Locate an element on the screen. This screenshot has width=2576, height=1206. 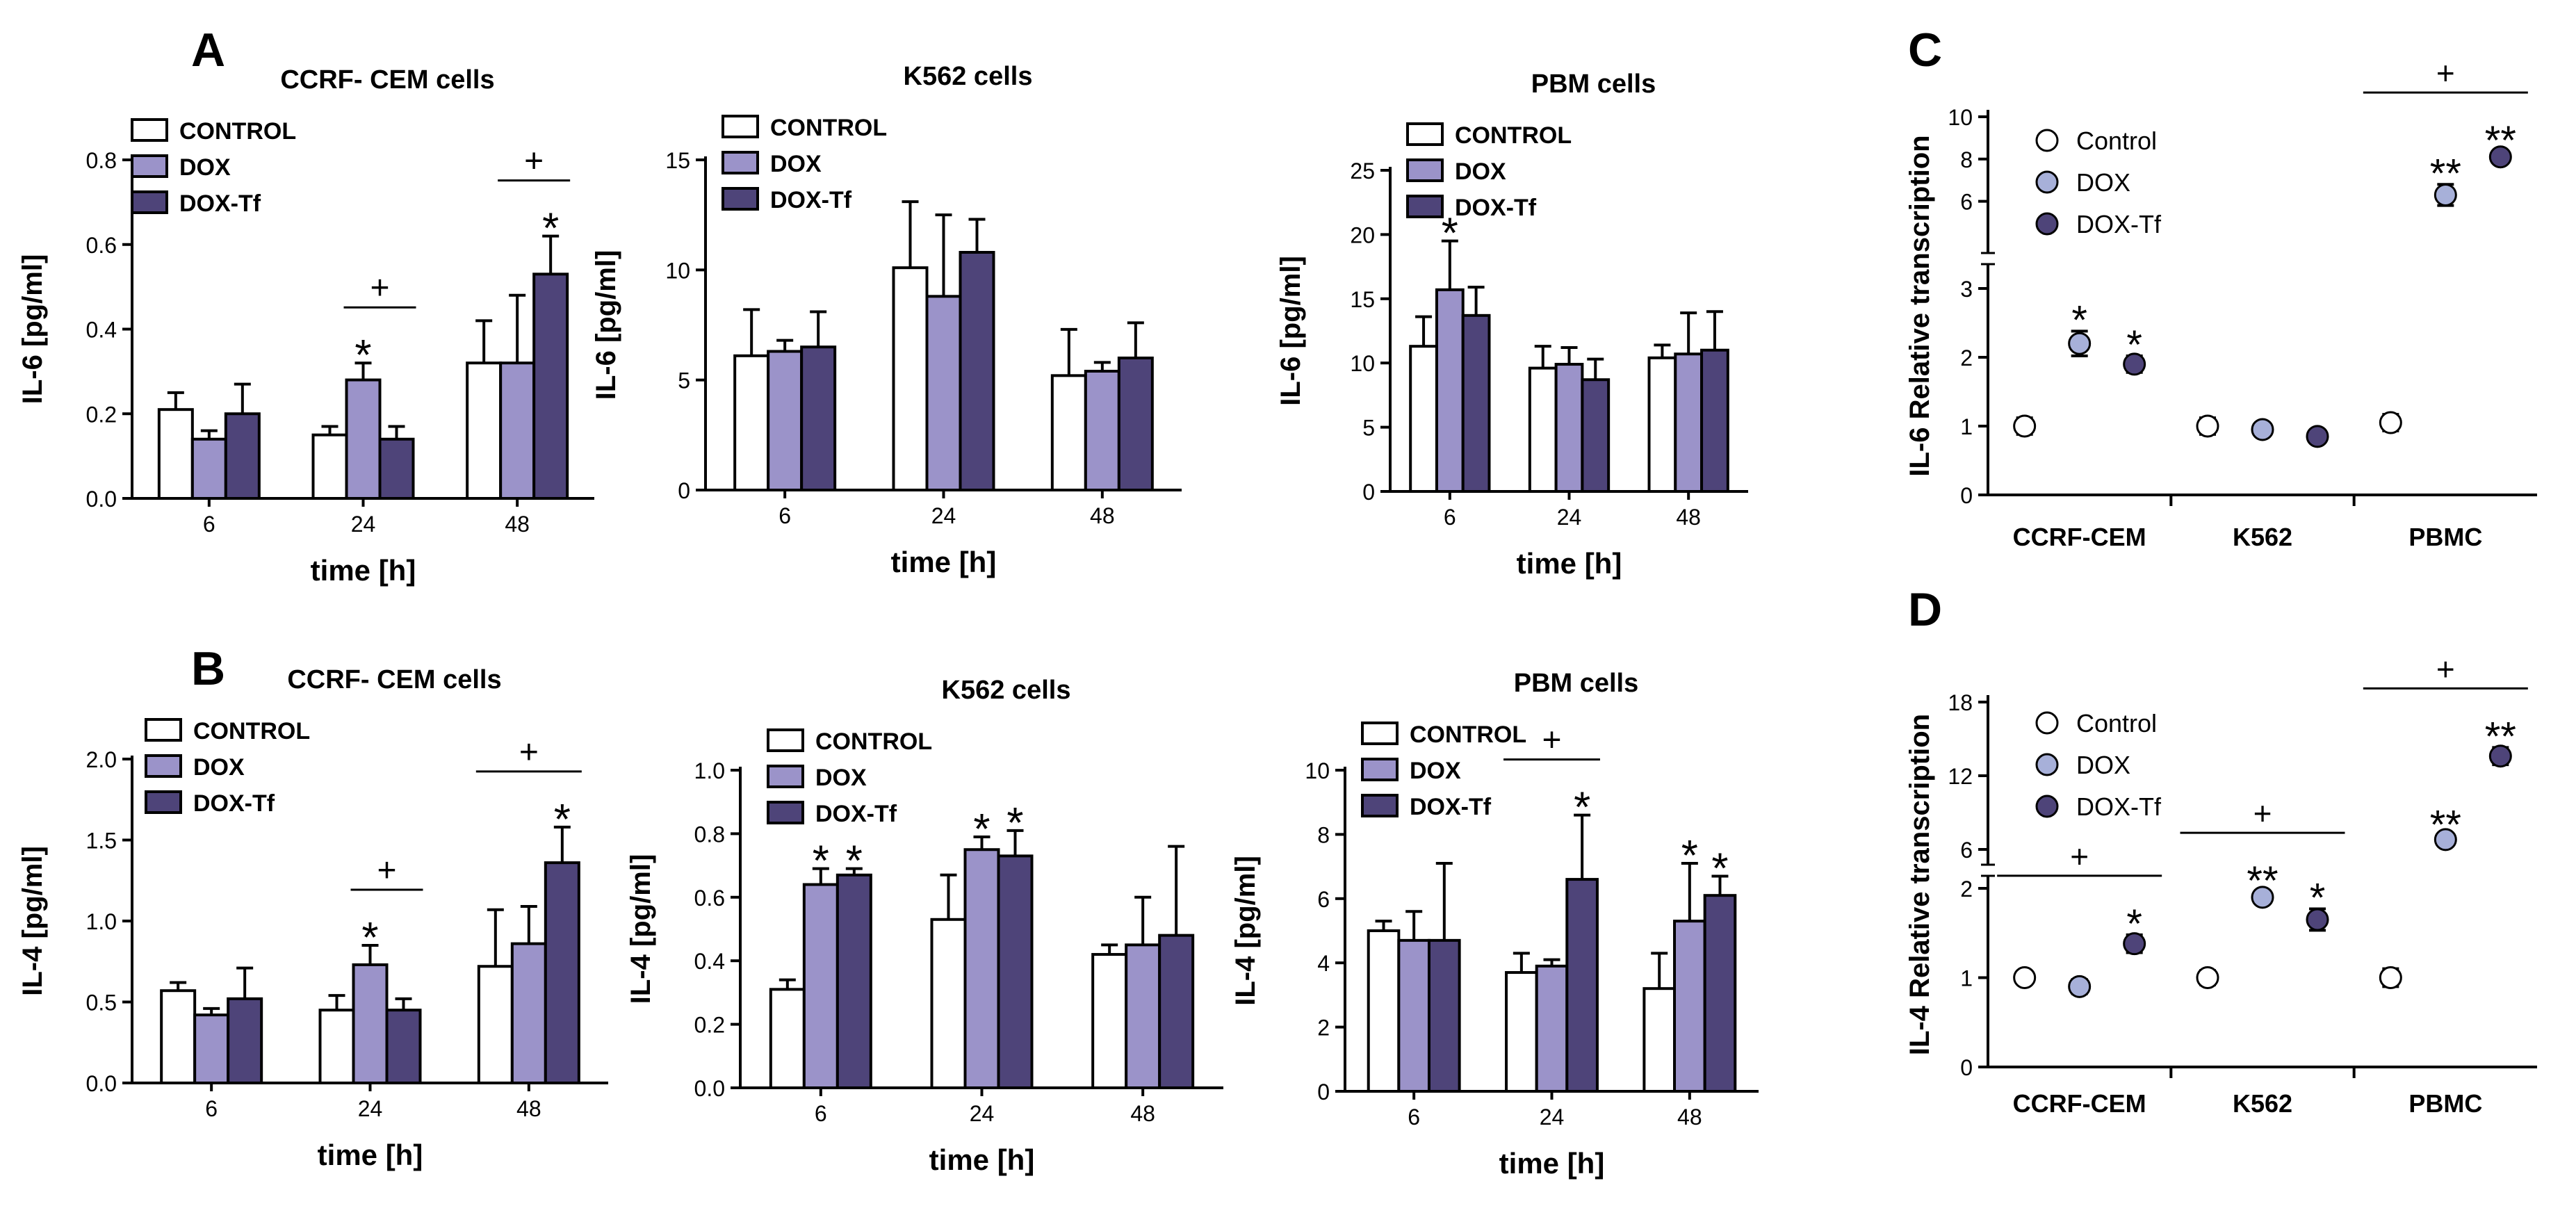
legend-label: Control is located at coordinates (2116, 141).